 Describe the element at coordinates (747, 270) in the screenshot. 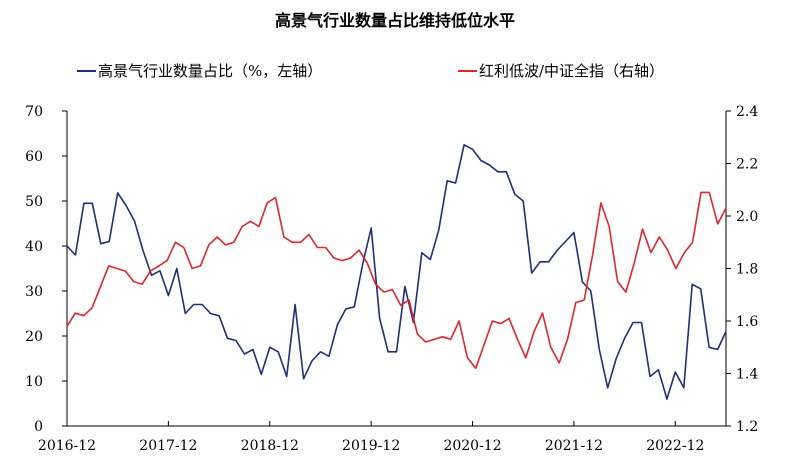

I see `y-right-tick-label: 1.8` at that location.